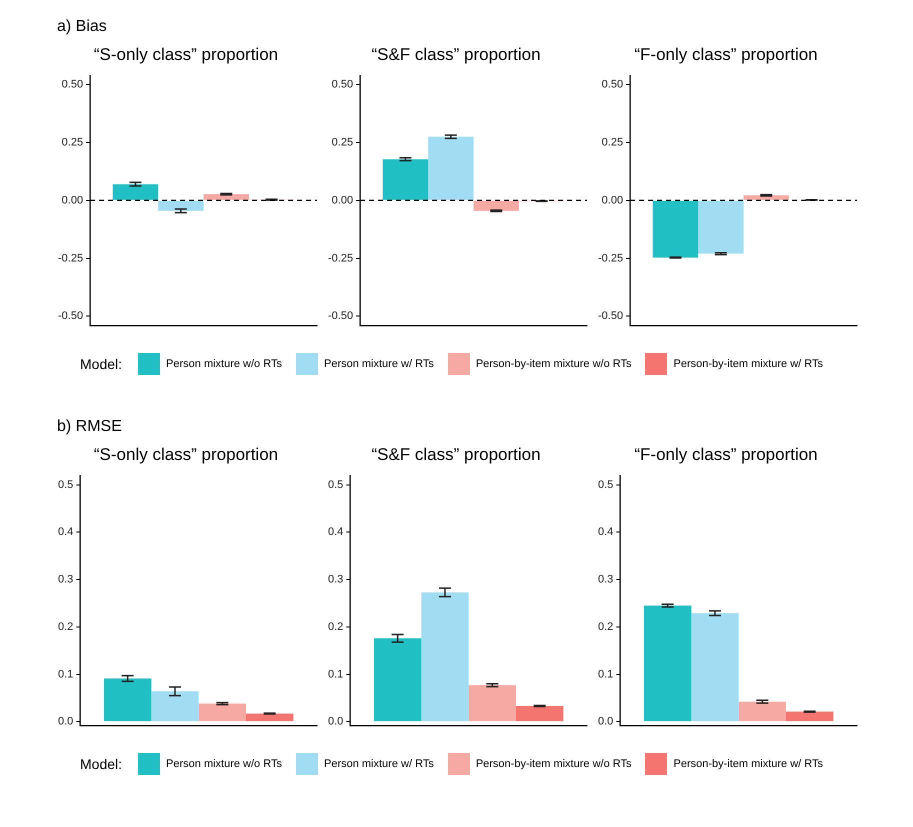 The width and height of the screenshot is (913, 827). Describe the element at coordinates (82, 27) in the screenshot. I see `text: a) Bias` at that location.